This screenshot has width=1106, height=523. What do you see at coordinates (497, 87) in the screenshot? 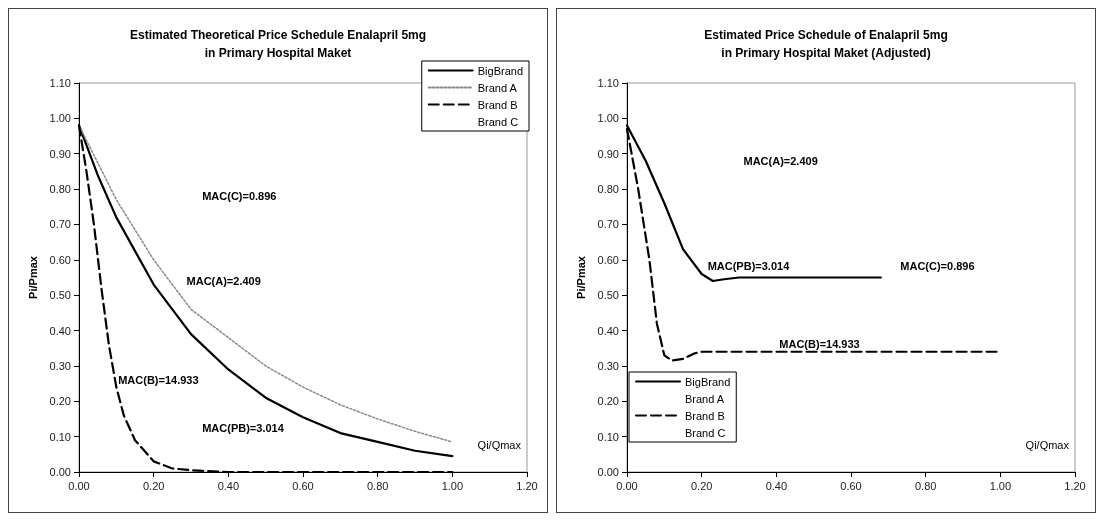
I see `legend-label: Brand A` at bounding box center [497, 87].